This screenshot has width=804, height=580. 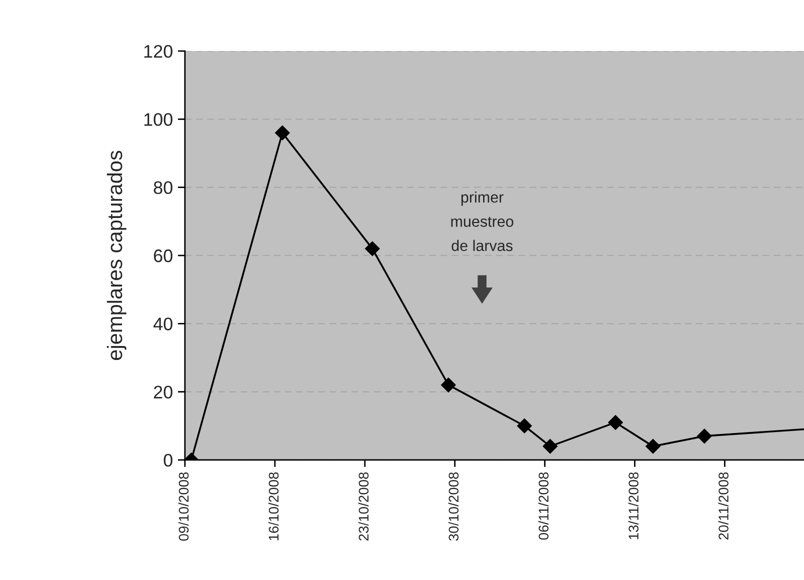 What do you see at coordinates (363, 506) in the screenshot?
I see `x-tick-label: 23/10/2008` at bounding box center [363, 506].